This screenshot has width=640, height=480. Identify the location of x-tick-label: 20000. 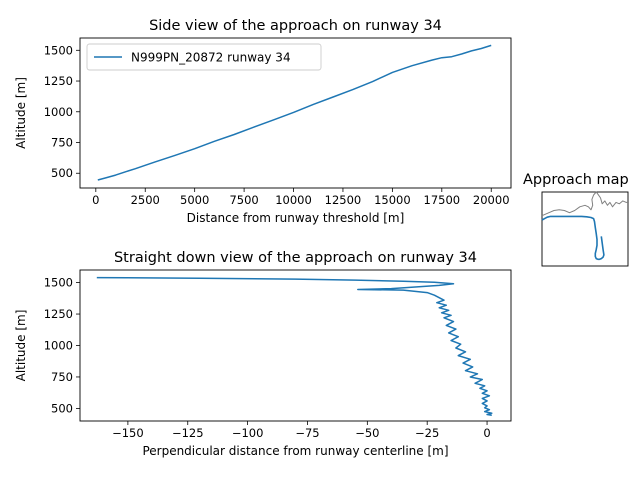
(491, 200).